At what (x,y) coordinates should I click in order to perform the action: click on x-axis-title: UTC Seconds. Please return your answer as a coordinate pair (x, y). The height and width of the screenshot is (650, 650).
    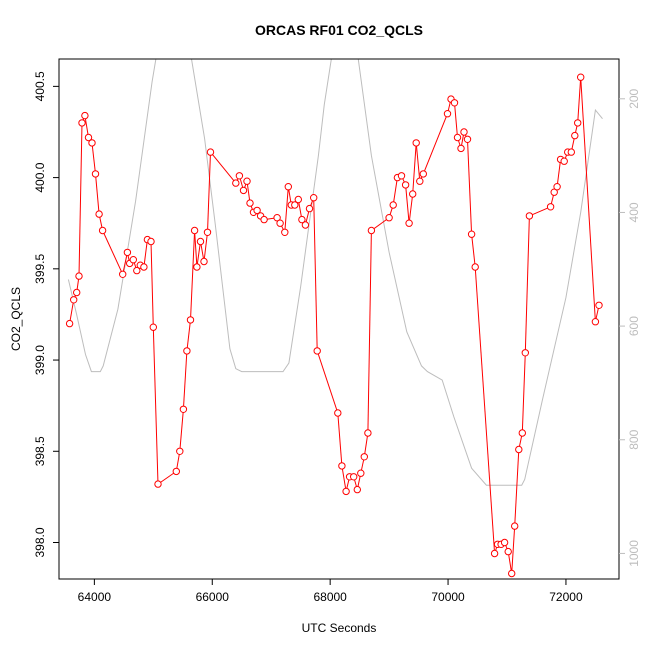
    Looking at the image, I should click on (339, 628).